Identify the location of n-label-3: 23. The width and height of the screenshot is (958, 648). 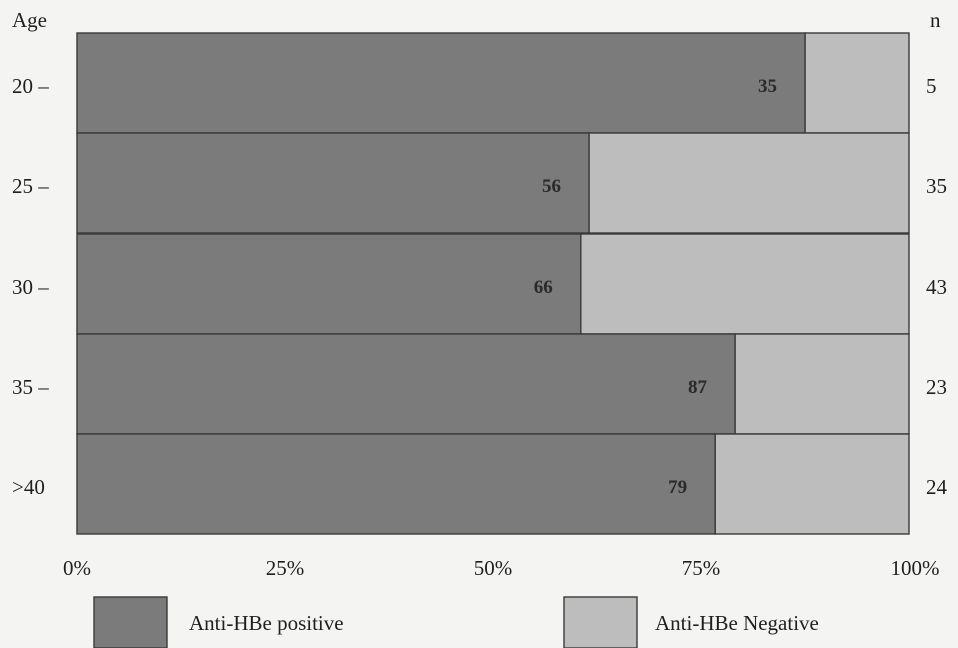
(936, 387).